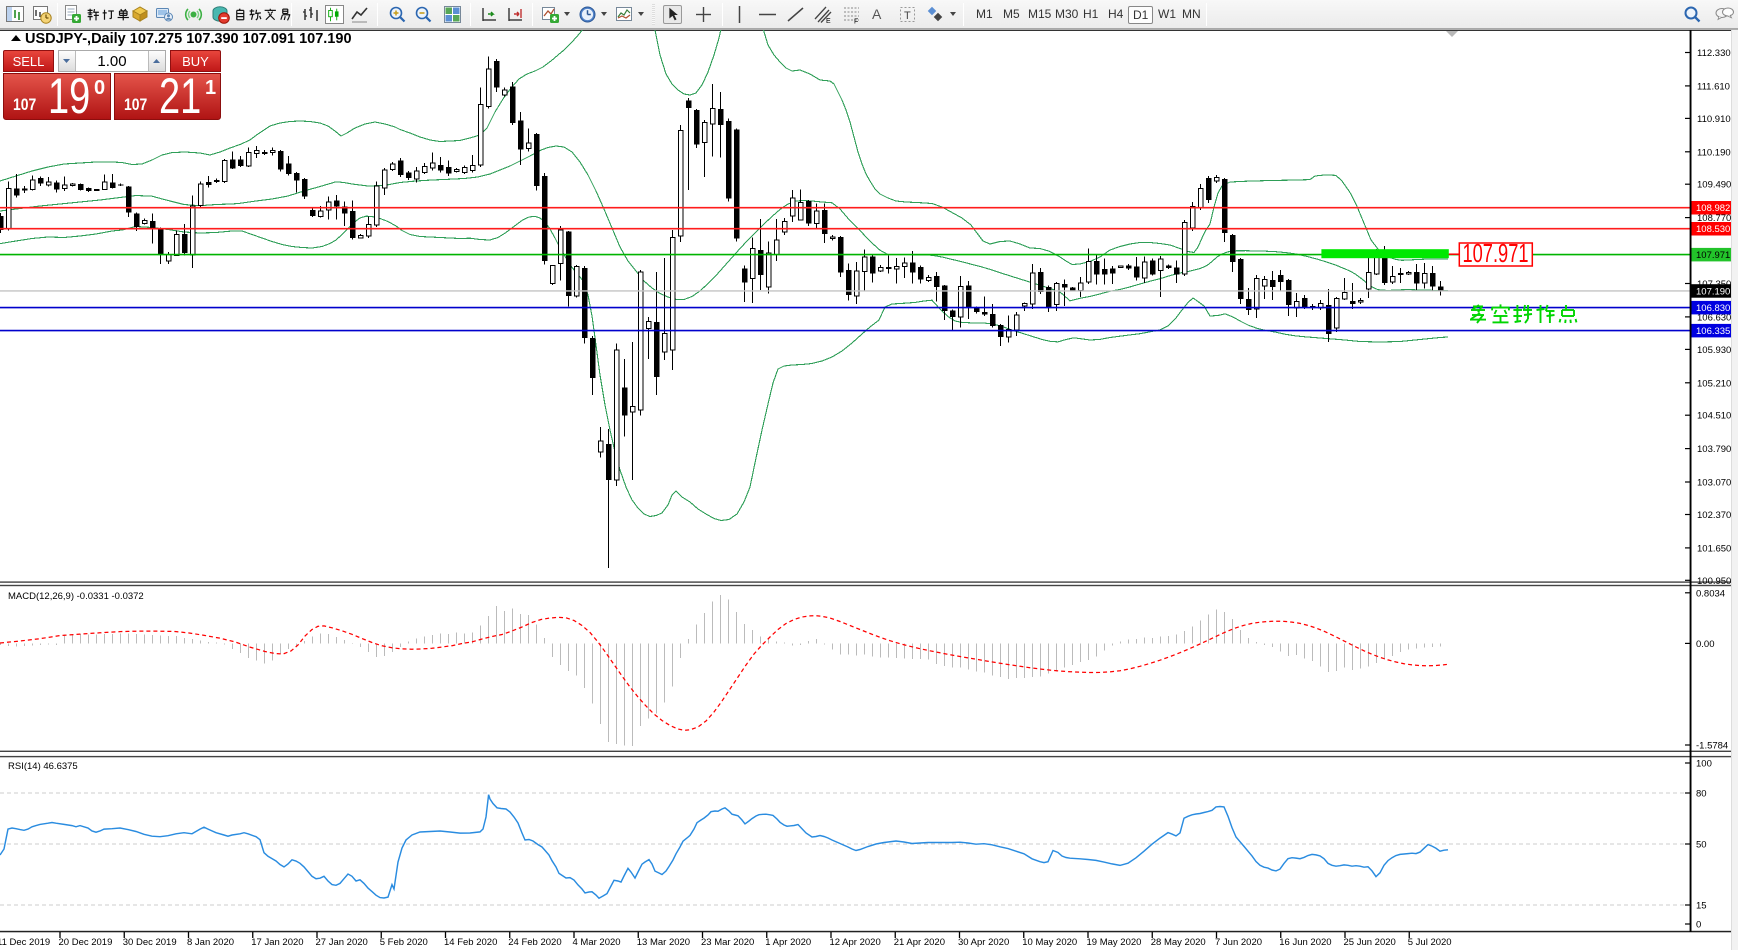 Image resolution: width=1738 pixels, height=950 pixels. Describe the element at coordinates (1714, 218) in the screenshot. I see `svg-text: 108.770` at that location.